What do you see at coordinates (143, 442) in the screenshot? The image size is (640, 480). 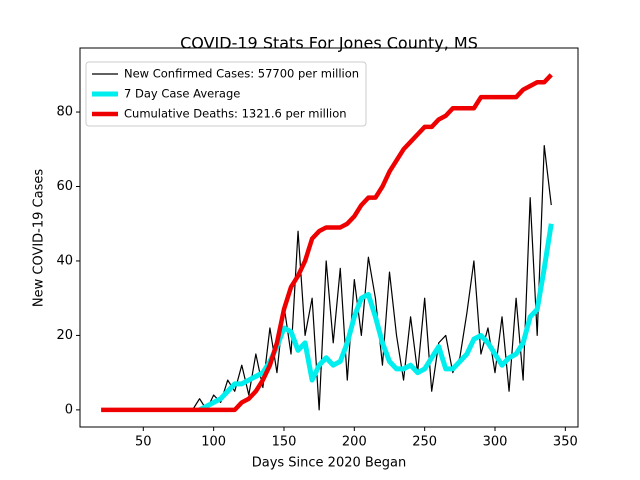 I see `x-tick-label: 50` at bounding box center [143, 442].